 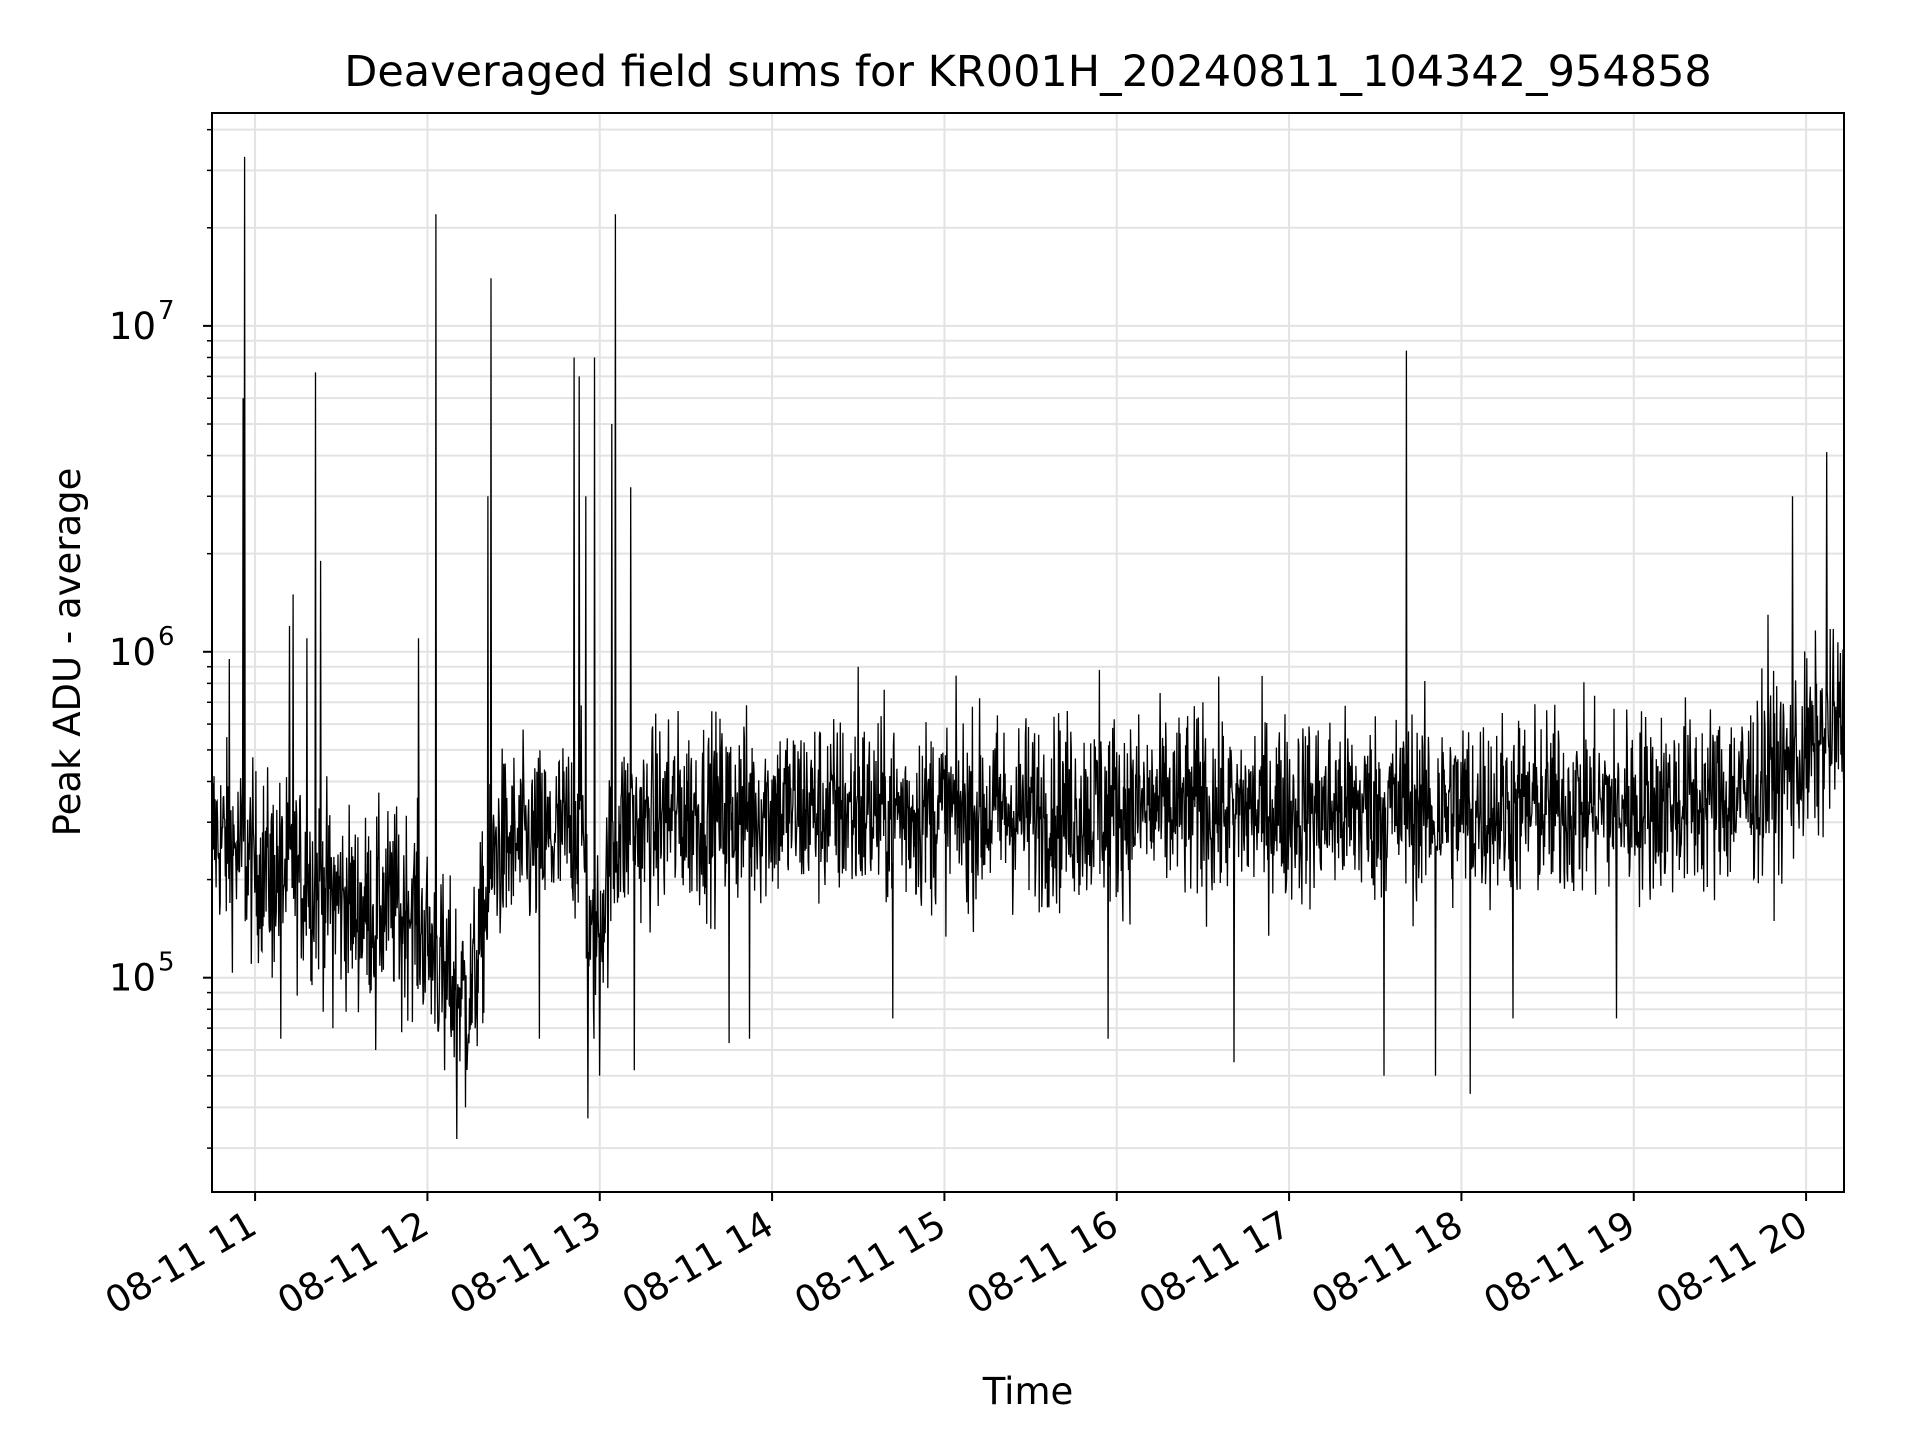 What do you see at coordinates (166, 311) in the screenshot?
I see `y-tick-exponent: 7` at bounding box center [166, 311].